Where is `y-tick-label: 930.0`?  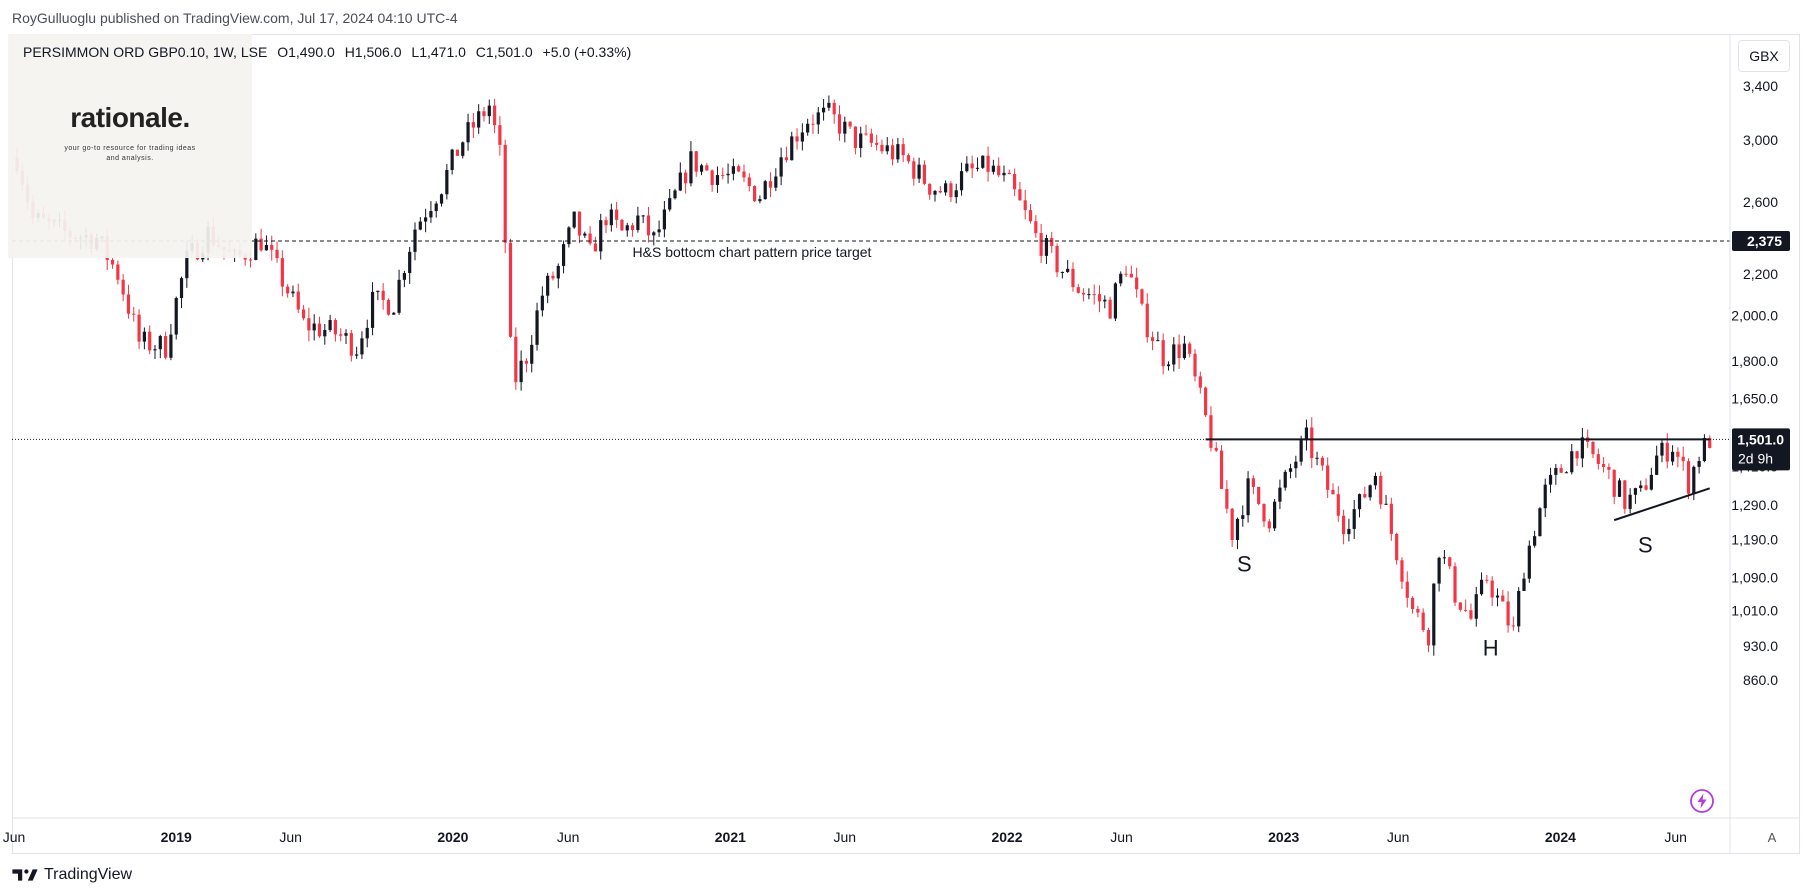 y-tick-label: 930.0 is located at coordinates (1760, 646).